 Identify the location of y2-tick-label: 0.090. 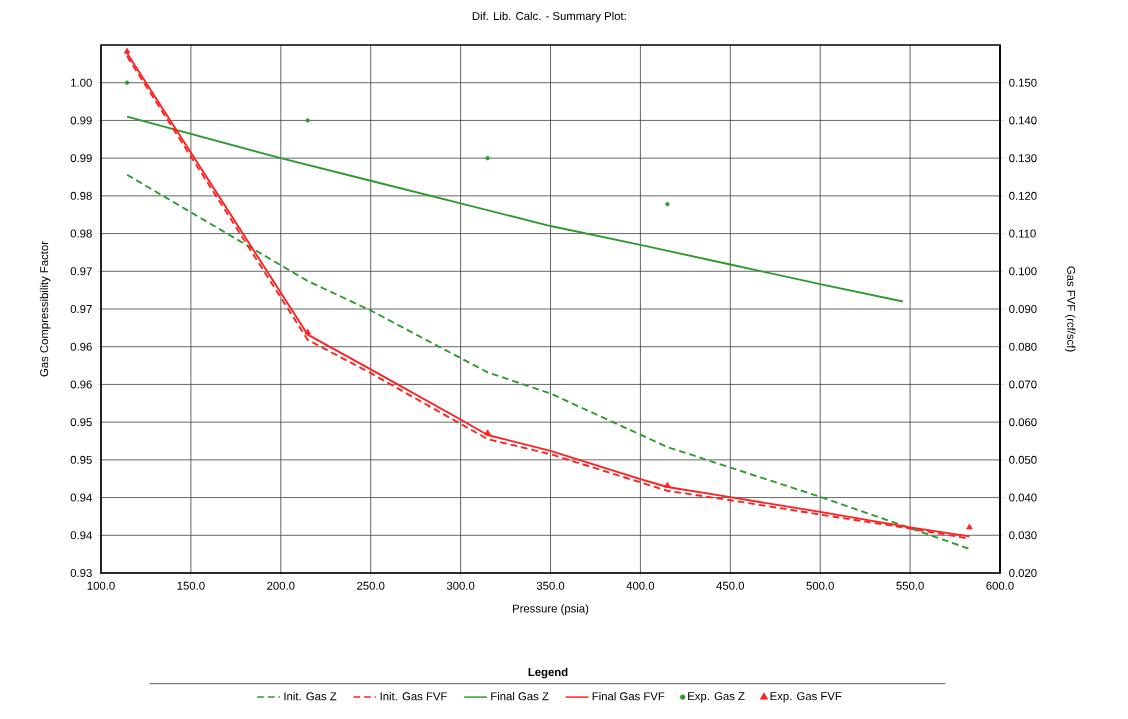
(1023, 309).